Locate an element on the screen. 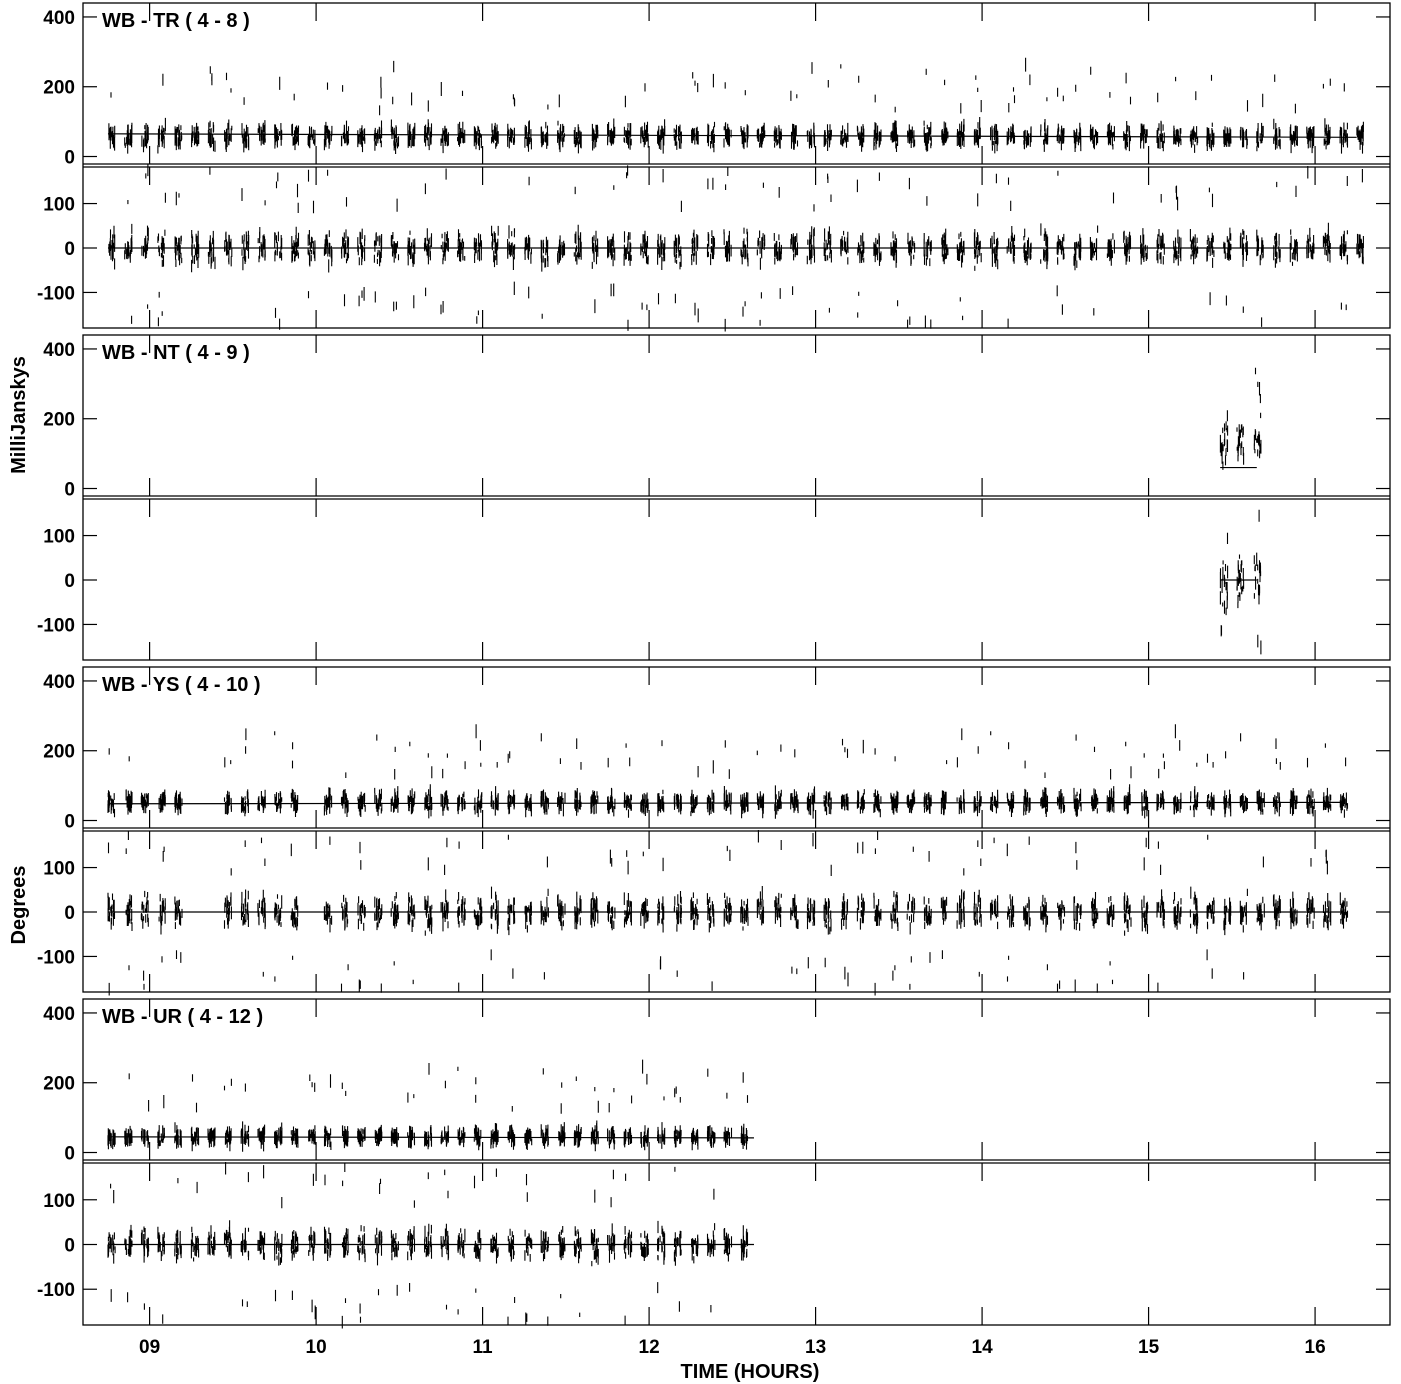  panel-title: WB - TR ( 4 - 8 ) is located at coordinates (176, 21).